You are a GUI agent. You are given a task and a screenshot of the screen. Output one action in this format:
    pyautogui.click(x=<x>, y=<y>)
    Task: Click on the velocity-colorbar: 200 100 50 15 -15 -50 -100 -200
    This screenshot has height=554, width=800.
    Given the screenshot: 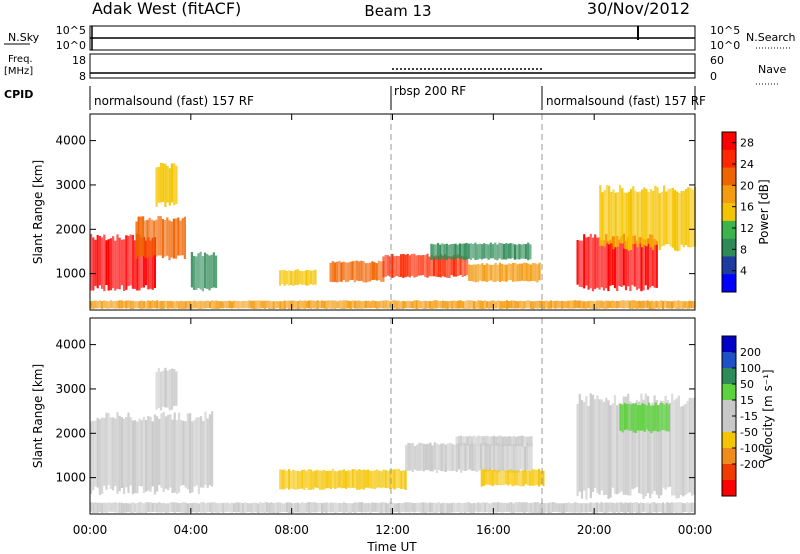 What is the action you would take?
    pyautogui.click(x=743, y=416)
    